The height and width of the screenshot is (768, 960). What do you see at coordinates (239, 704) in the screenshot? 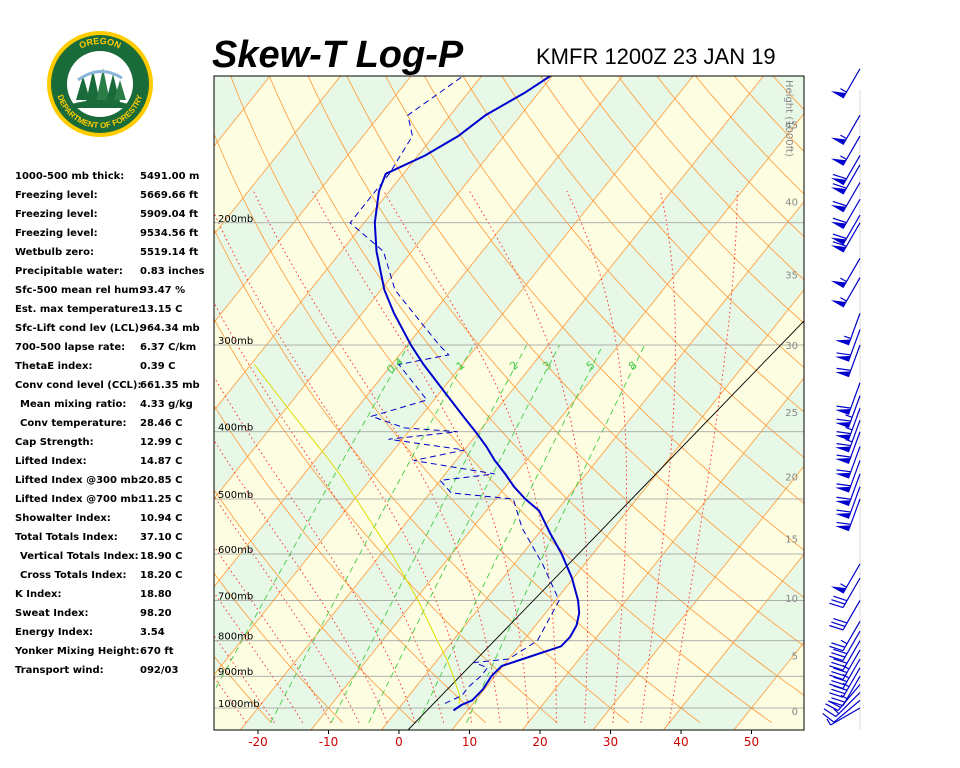
I see `pressure-label: 1000mb` at bounding box center [239, 704].